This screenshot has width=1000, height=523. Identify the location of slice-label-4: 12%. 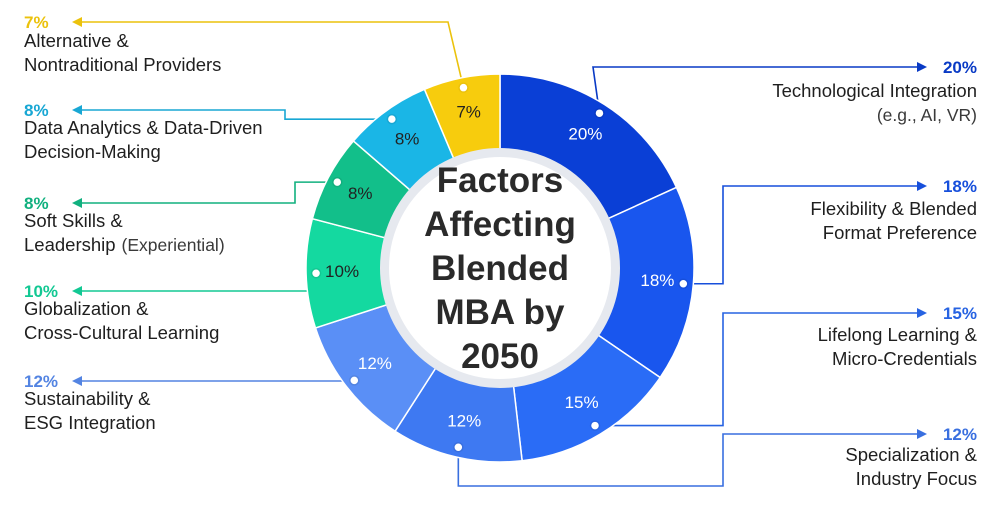
(464, 420).